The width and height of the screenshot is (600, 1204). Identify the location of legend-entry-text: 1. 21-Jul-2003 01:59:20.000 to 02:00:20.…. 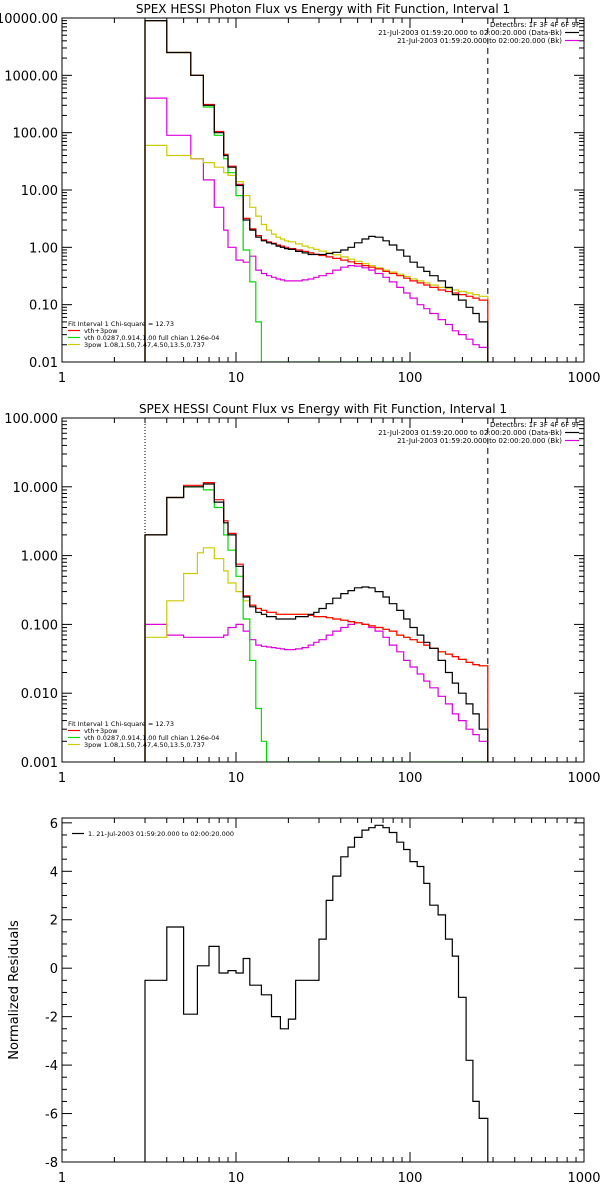
(161, 834).